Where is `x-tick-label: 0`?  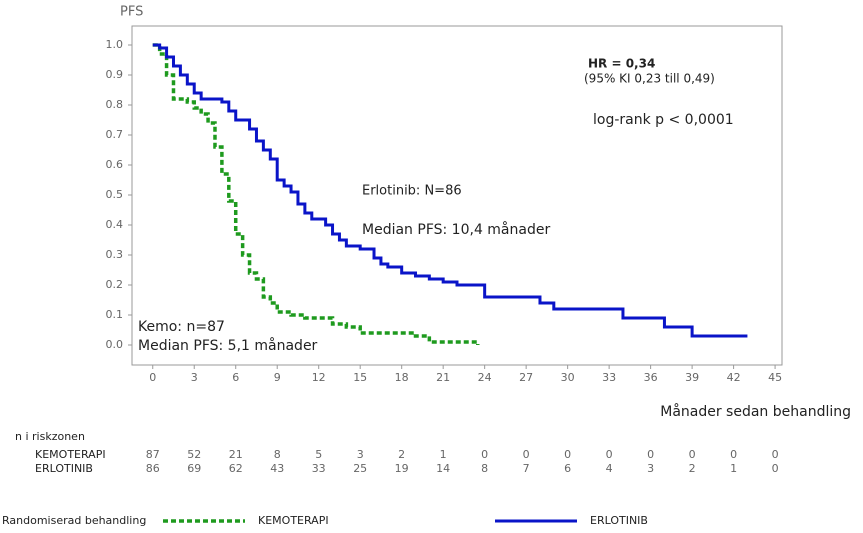
x-tick-label: 0 is located at coordinates (152, 377).